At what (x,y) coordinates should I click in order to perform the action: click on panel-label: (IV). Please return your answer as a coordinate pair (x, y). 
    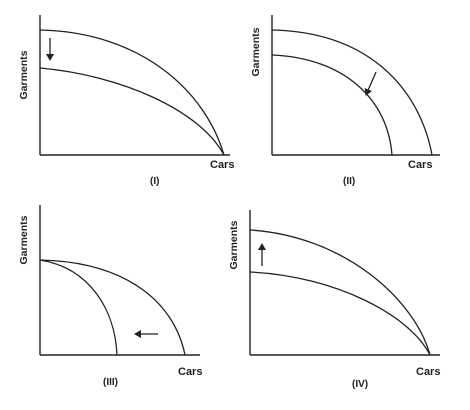
    Looking at the image, I should click on (360, 384).